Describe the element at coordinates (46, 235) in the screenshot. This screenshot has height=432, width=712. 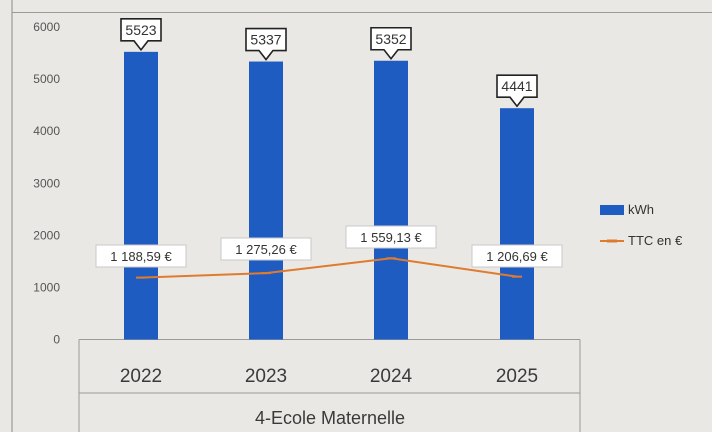
I see `y-tick-label: 2000` at that location.